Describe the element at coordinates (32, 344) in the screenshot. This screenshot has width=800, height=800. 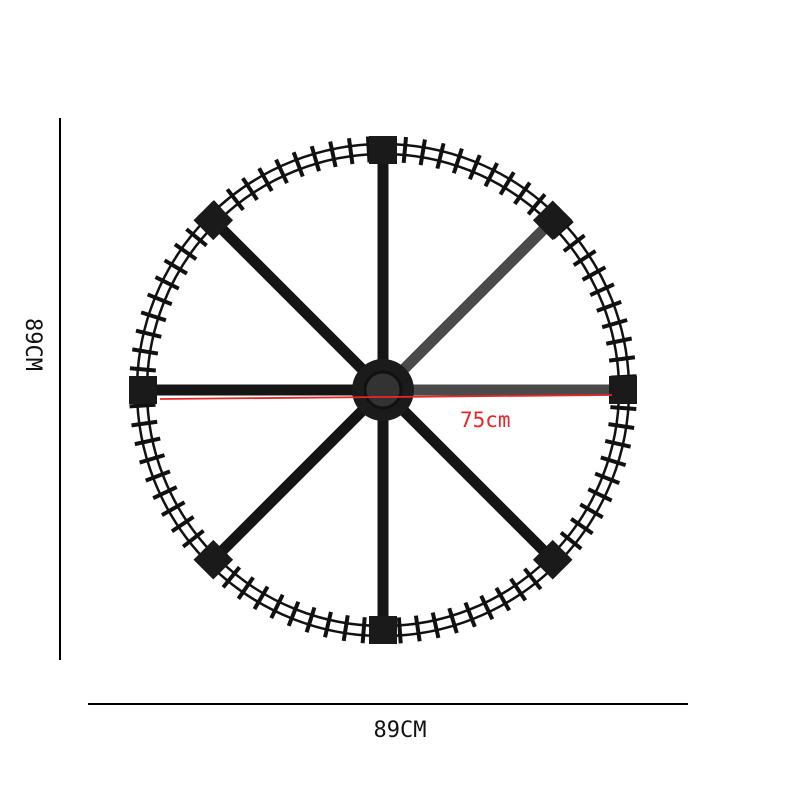
I see `height-label: 89CM` at that location.